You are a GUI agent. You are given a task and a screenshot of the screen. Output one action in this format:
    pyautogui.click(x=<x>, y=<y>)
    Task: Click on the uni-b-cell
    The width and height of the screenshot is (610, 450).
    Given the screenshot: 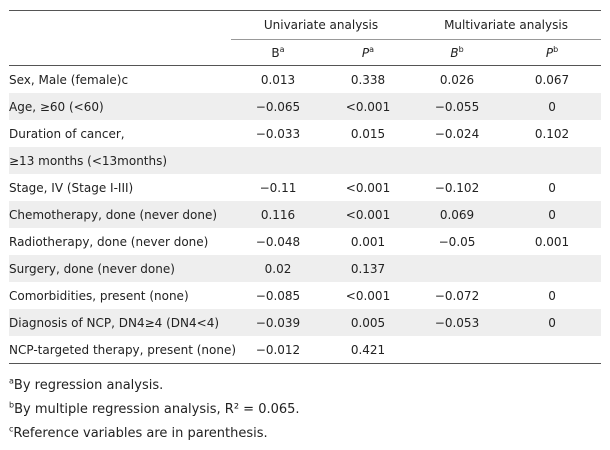 What is the action you would take?
    pyautogui.click(x=278, y=160)
    